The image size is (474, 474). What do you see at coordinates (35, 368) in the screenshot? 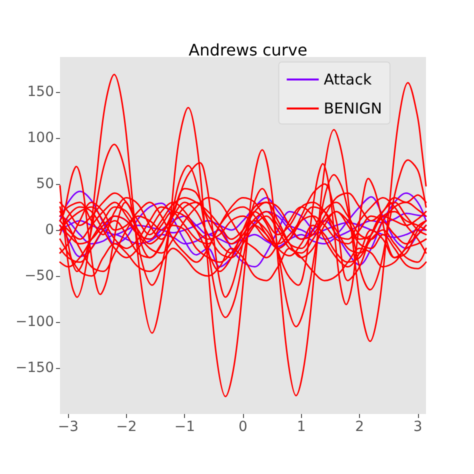
I see `y-tick-label: −150` at bounding box center [35, 368].